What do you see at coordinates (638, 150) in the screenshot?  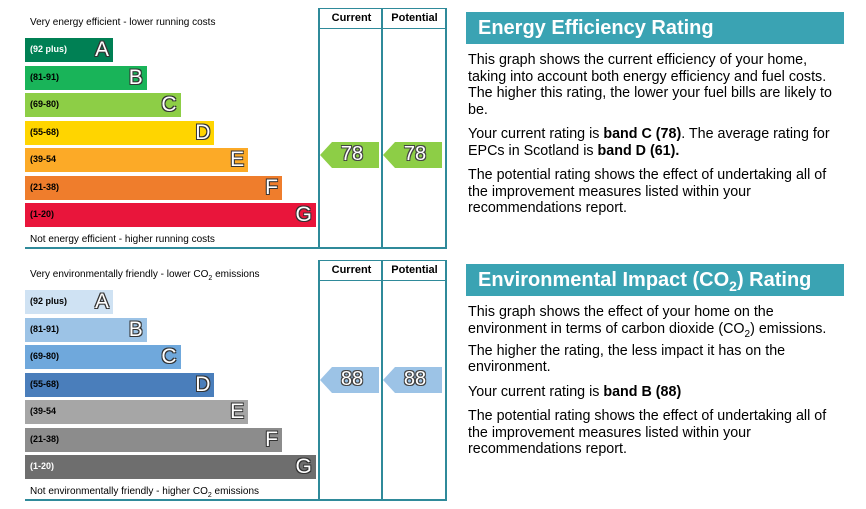 I see `text-run: band D (61).` at bounding box center [638, 150].